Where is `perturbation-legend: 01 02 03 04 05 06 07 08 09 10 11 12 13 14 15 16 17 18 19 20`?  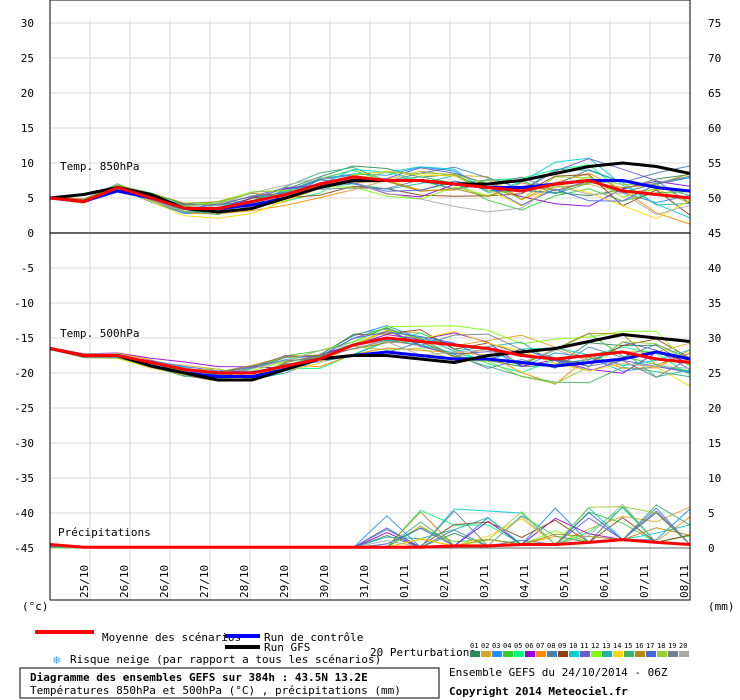 perturbation-legend: 01 02 03 04 05 06 07 08 09 10 11 12 13 14 15 16 17 18 19 20 is located at coordinates (579, 649).